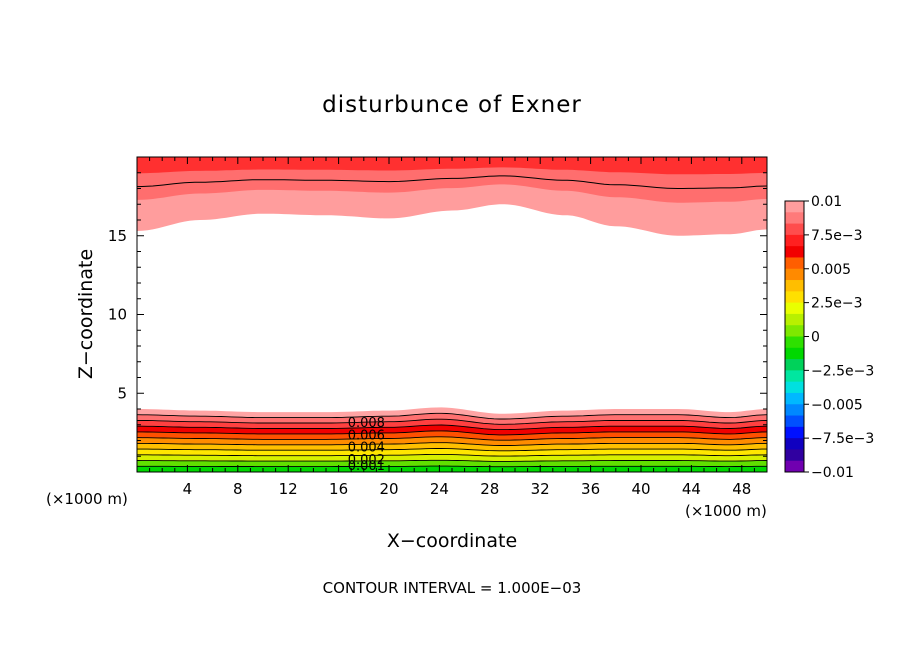  Describe the element at coordinates (452, 105) in the screenshot. I see `chart-title: disturbunce of Exner` at that location.